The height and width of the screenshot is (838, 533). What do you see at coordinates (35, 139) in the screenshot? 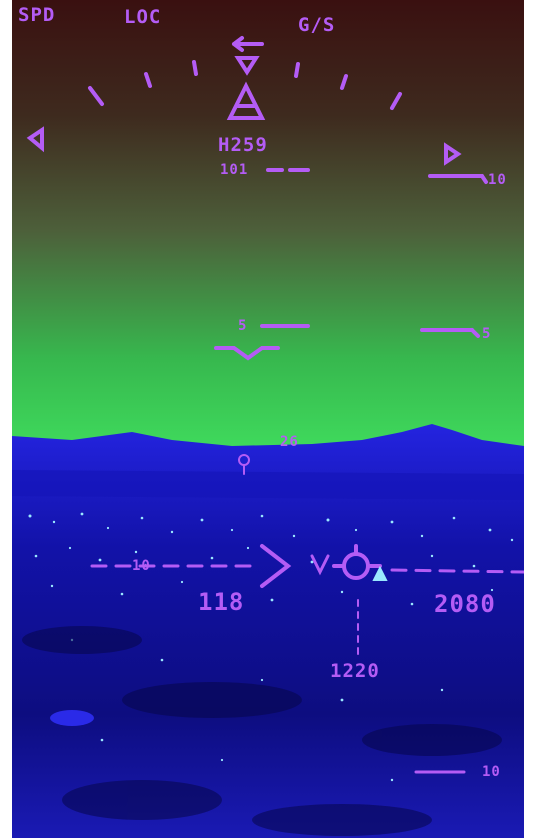
I see `left-caret-icon` at bounding box center [35, 139].